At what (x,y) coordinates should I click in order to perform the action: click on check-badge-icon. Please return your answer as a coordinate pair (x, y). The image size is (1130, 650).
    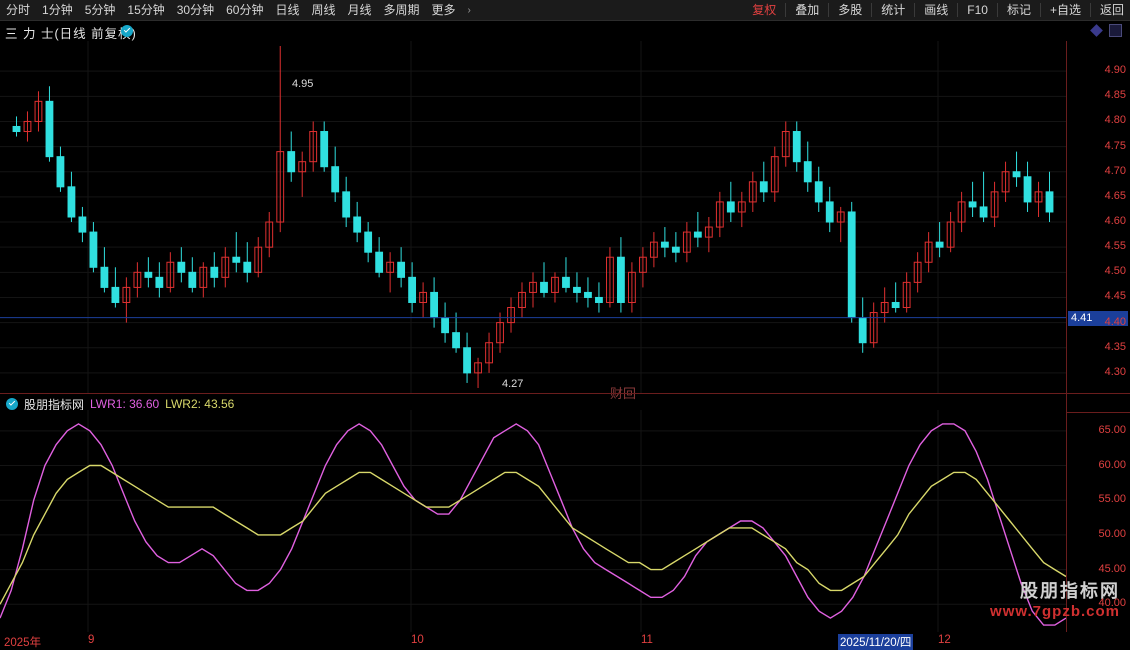
    Looking at the image, I should click on (127, 31).